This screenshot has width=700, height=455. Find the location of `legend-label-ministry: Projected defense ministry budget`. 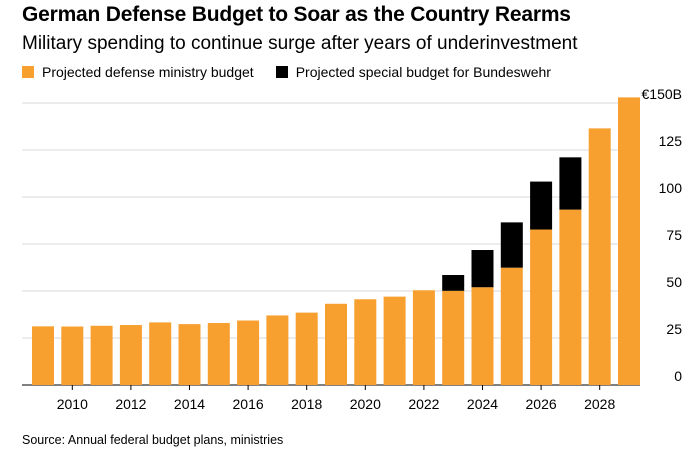

legend-label-ministry: Projected defense ministry budget is located at coordinates (148, 72).